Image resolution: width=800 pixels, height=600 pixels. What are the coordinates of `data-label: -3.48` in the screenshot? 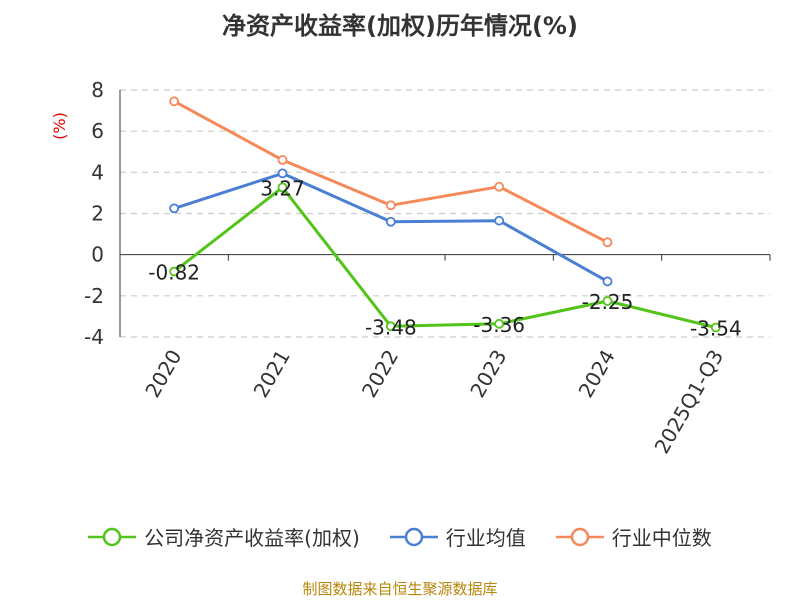 It's located at (391, 327).